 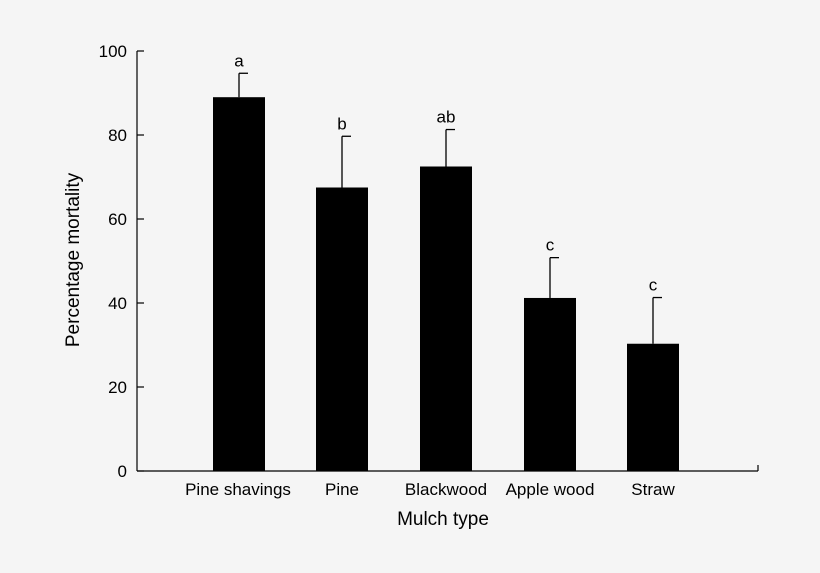 What do you see at coordinates (117, 219) in the screenshot?
I see `y-tick-label: 60` at bounding box center [117, 219].